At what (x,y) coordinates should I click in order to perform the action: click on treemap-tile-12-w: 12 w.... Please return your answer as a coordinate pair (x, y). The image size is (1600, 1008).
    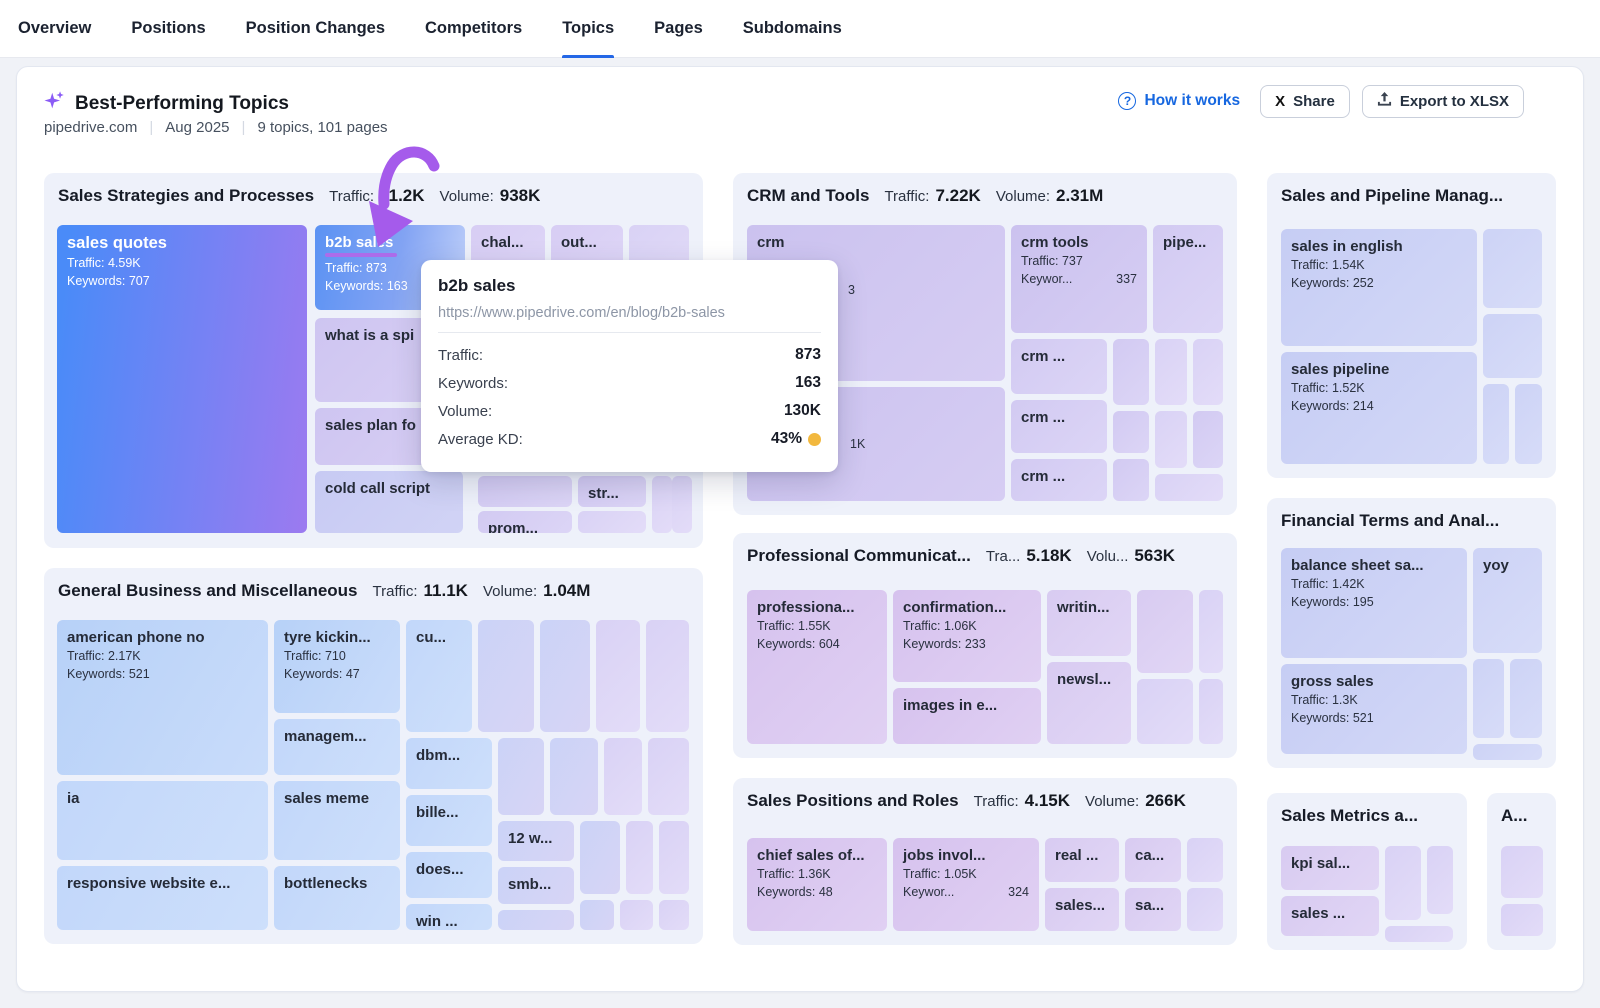
    Looking at the image, I should click on (536, 841).